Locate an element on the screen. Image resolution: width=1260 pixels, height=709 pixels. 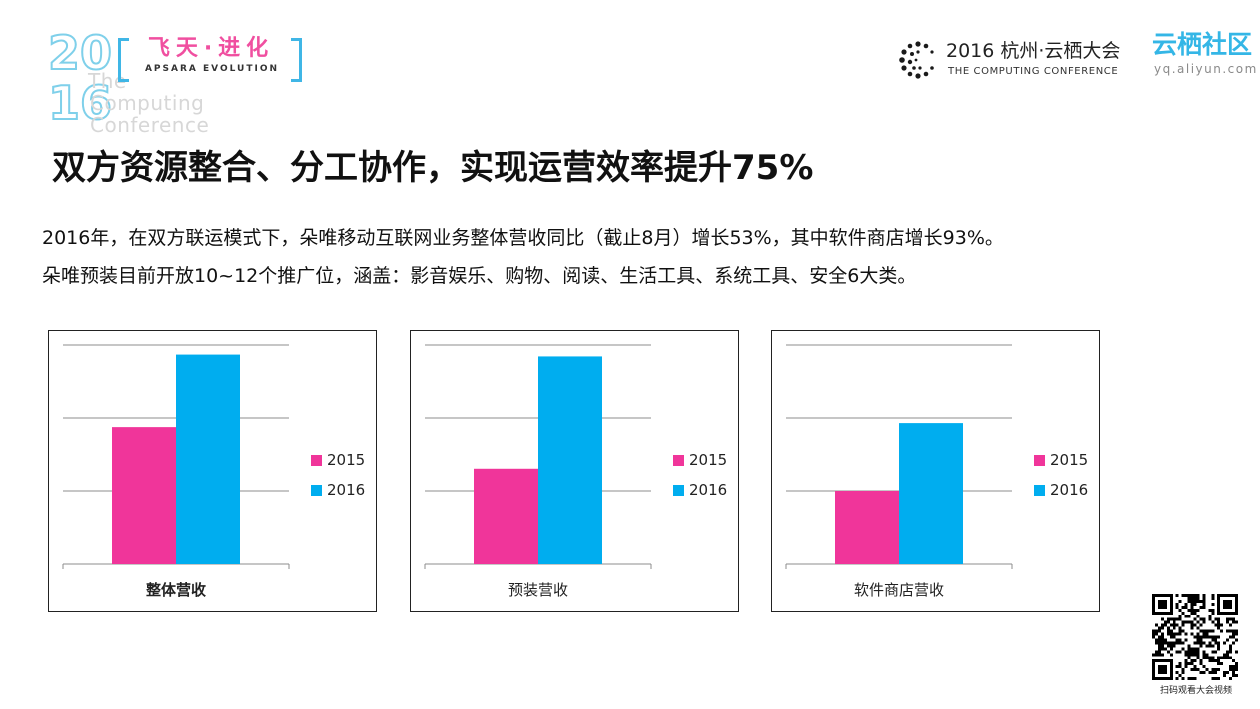
year-digits-top: 20 is located at coordinates (80, 53).